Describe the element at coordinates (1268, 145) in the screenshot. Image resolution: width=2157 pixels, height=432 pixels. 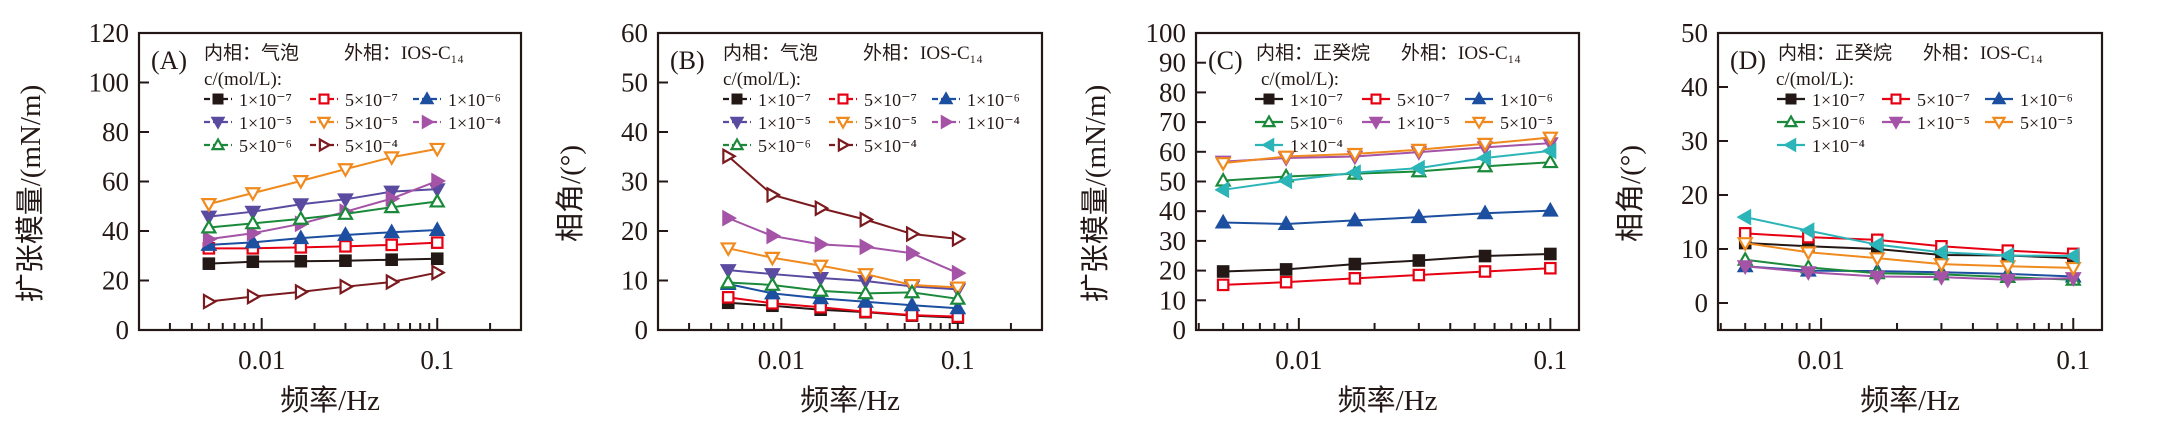
I see `legend-marker-triangle-left-icon` at that location.